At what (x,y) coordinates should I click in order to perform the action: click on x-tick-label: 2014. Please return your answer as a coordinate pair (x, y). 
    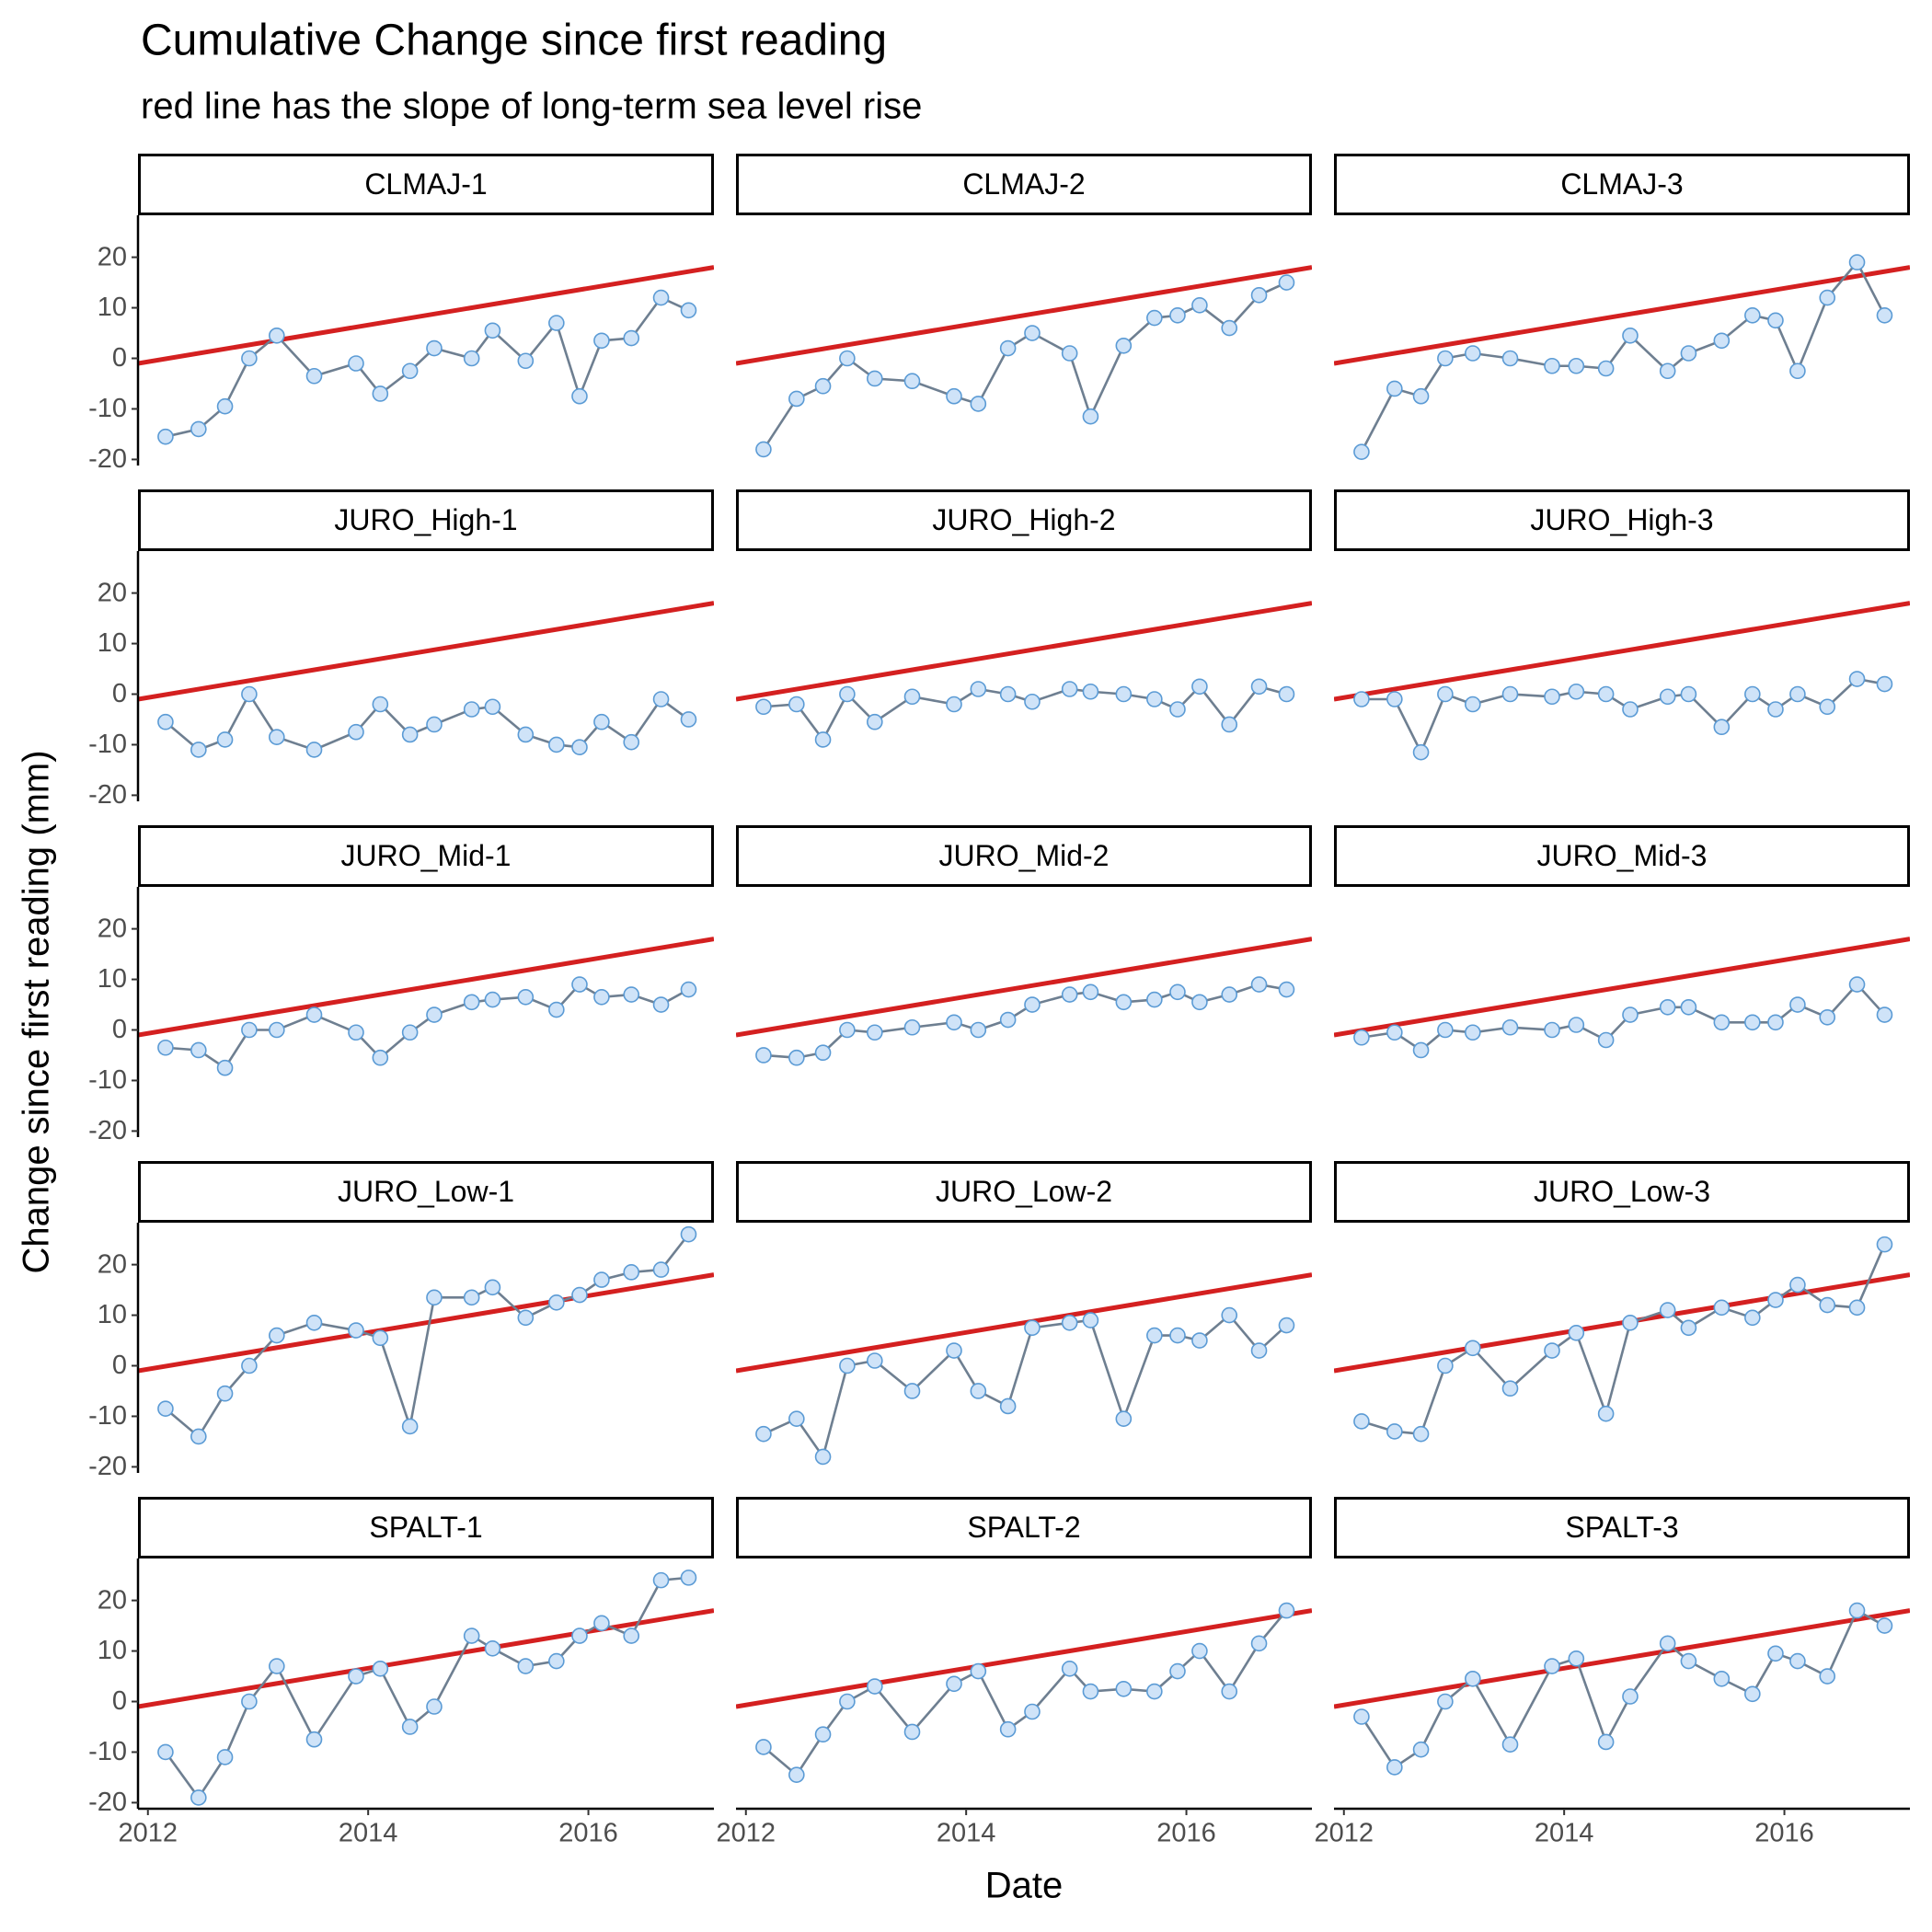
    Looking at the image, I should click on (1564, 1833).